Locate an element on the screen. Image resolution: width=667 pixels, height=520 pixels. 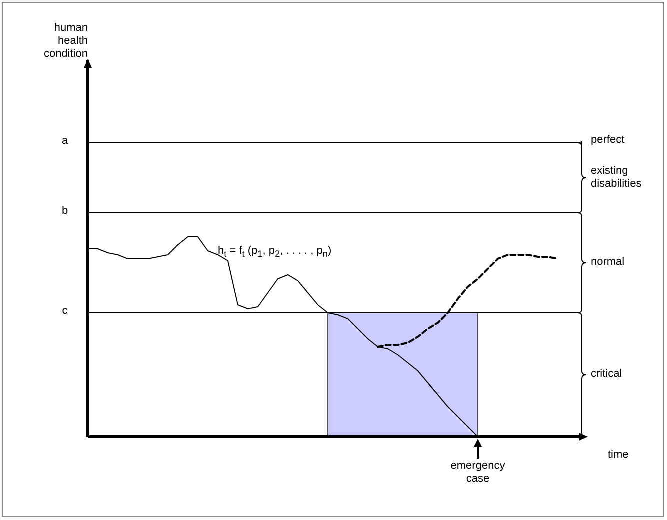
text: normal is located at coordinates (608, 263).